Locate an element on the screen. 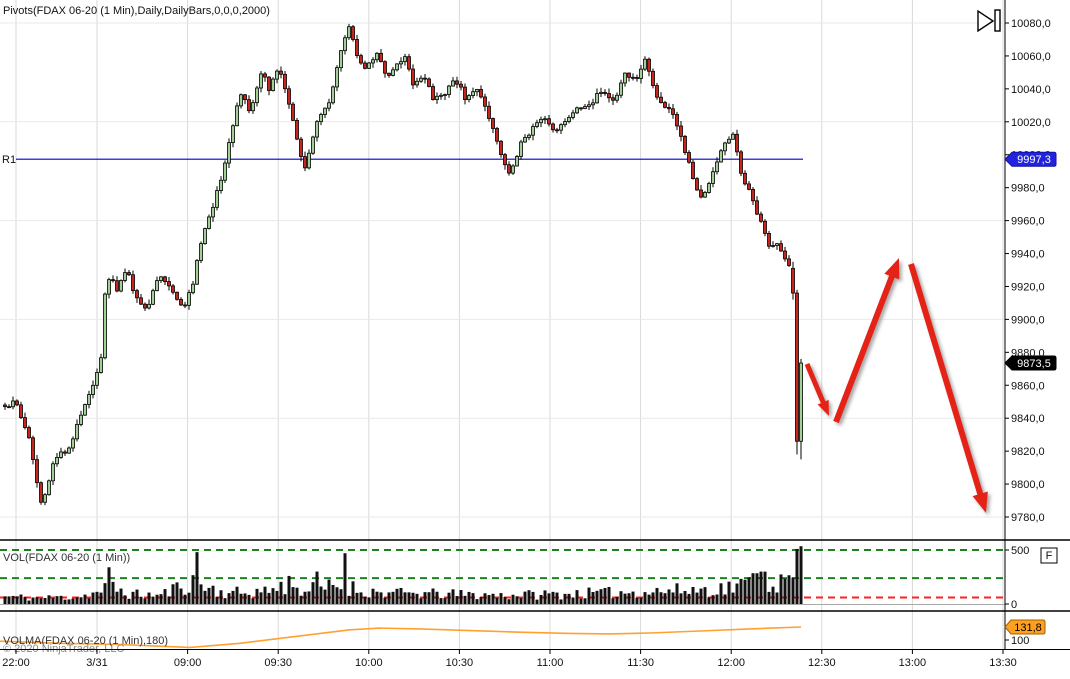  time-tick-label: 12:00 is located at coordinates (731, 663).